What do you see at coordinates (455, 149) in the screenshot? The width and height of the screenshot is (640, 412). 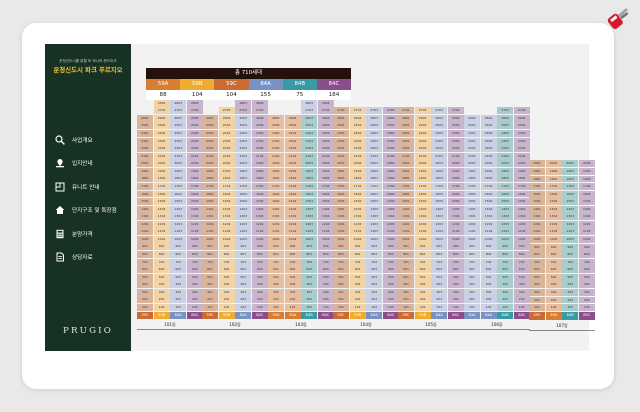 I see `unit-cell: 2204` at bounding box center [455, 149].